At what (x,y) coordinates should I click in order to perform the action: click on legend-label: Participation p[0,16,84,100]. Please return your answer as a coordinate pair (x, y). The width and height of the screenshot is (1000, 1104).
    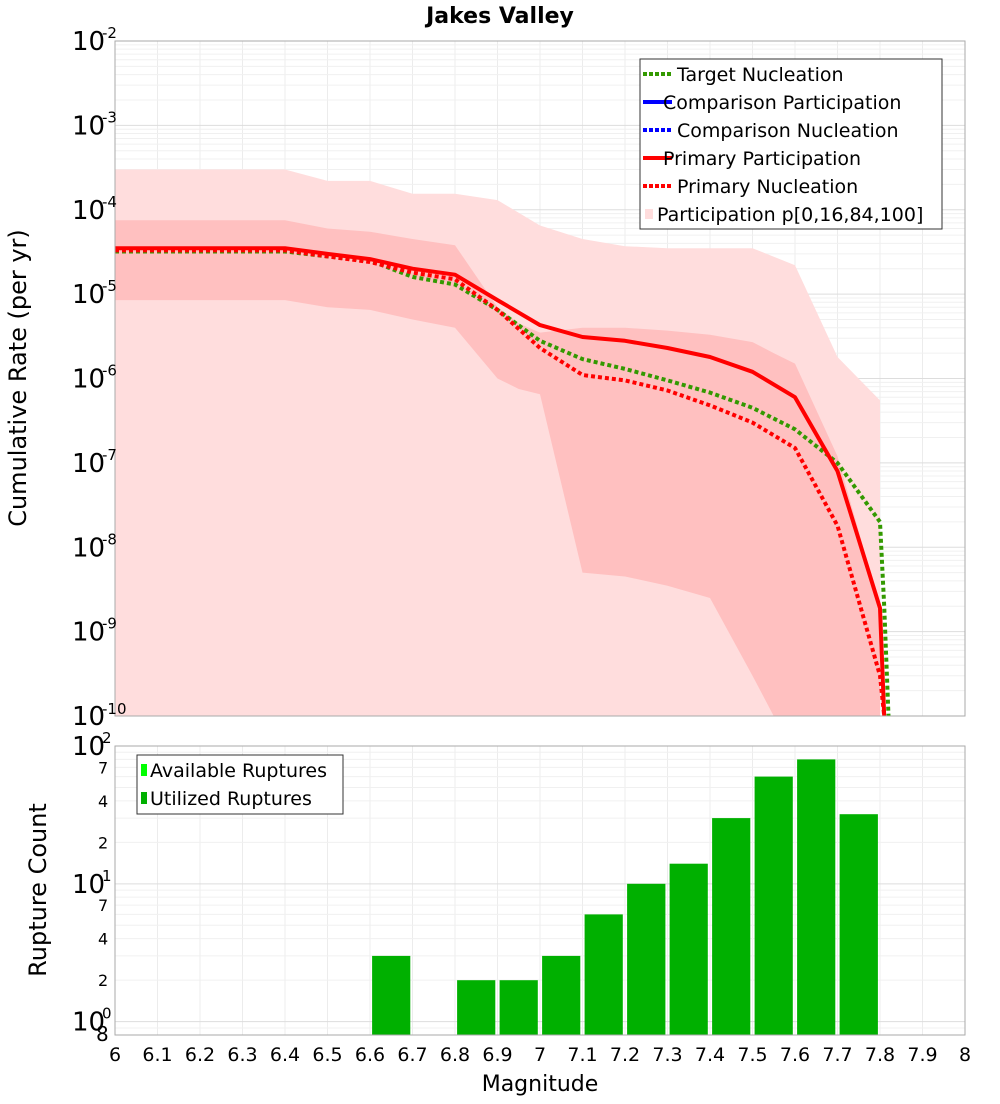
    Looking at the image, I should click on (790, 215).